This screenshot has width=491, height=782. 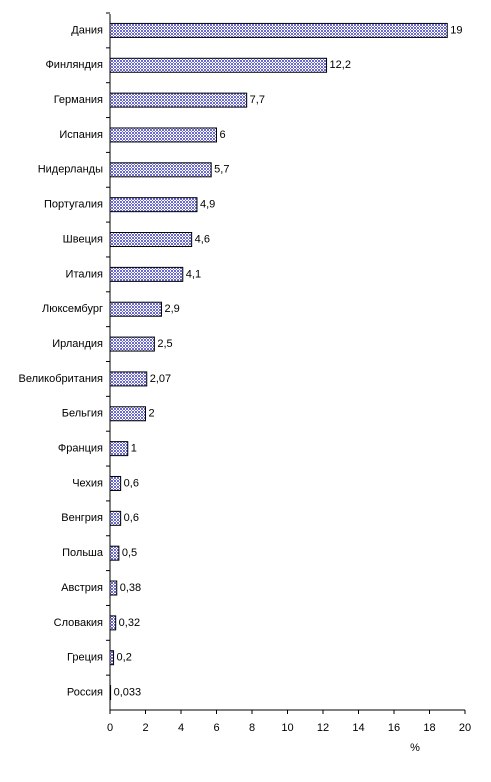 I want to click on value-label: 1, so click(x=134, y=449).